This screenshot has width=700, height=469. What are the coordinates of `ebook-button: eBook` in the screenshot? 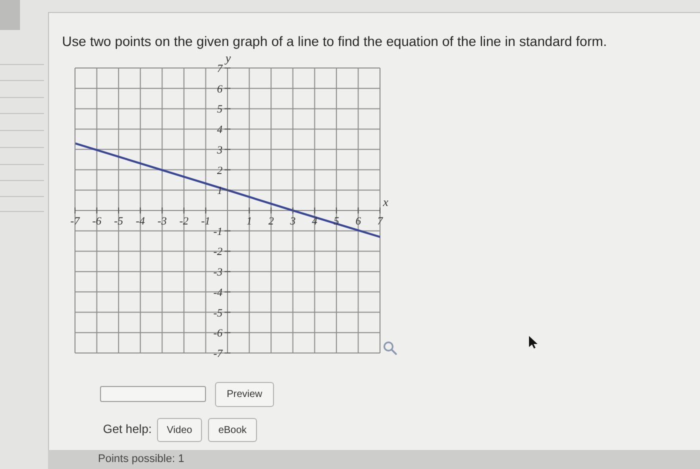 It's located at (232, 430).